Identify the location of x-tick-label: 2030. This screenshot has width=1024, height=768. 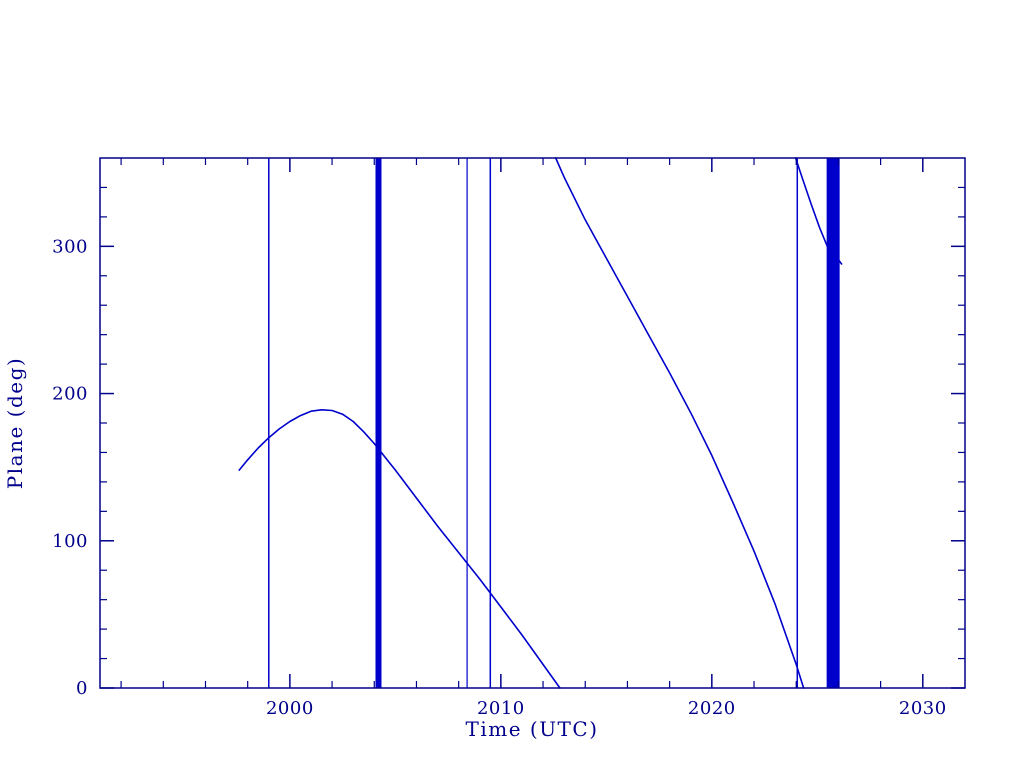
(923, 708).